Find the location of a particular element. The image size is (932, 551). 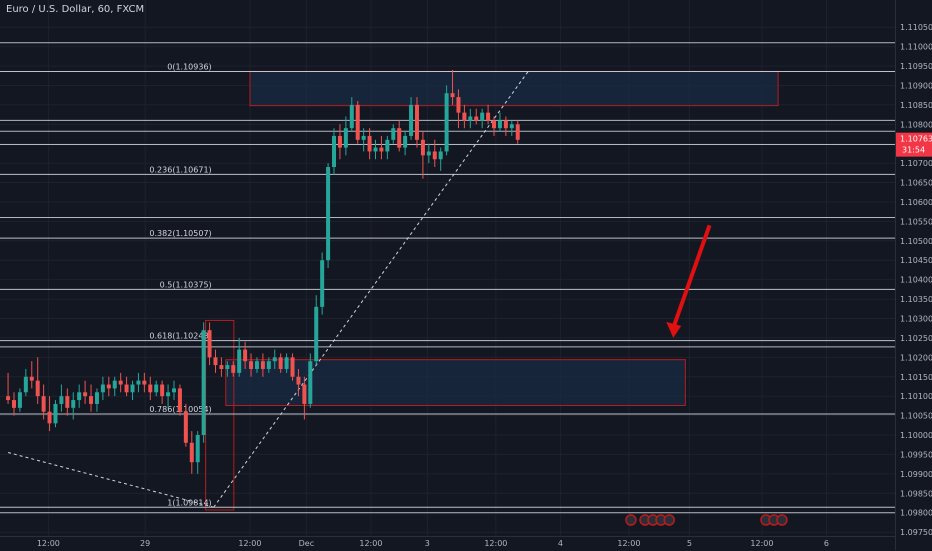

price-tick-label: 1.10250 is located at coordinates (916, 338).